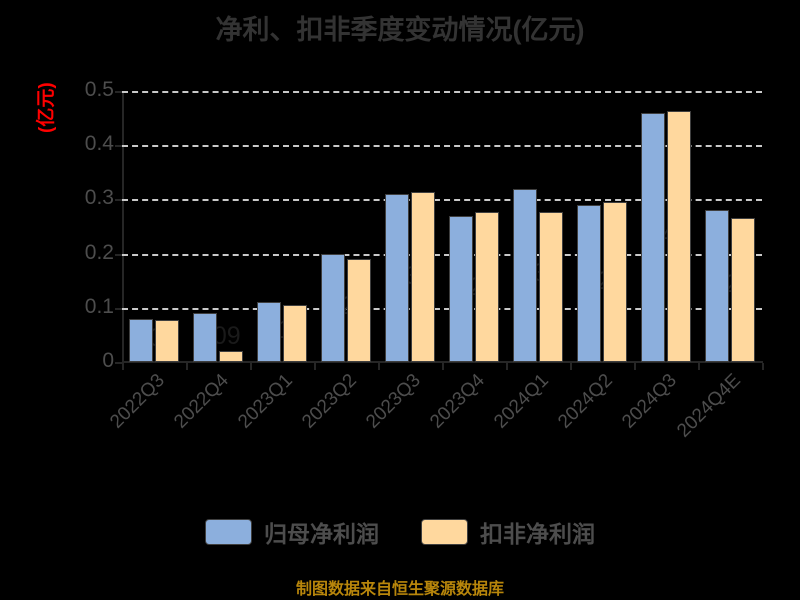  I want to click on bar-2024Q1-koufei, so click(551, 286).